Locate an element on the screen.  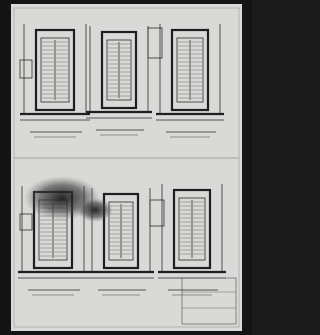
title-block is located at coordinates (209, 301).